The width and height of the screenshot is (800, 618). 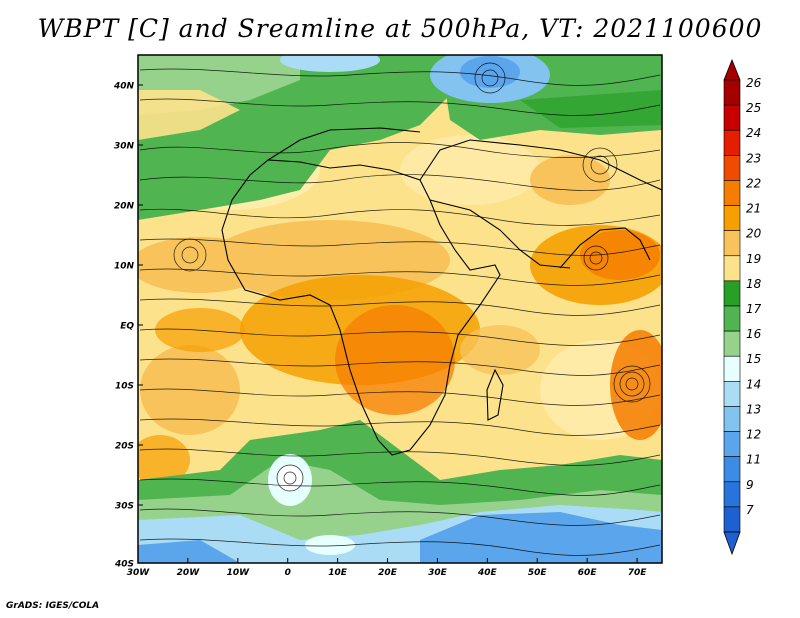 What do you see at coordinates (753, 259) in the screenshot?
I see `colorbar-label: 19` at bounding box center [753, 259].